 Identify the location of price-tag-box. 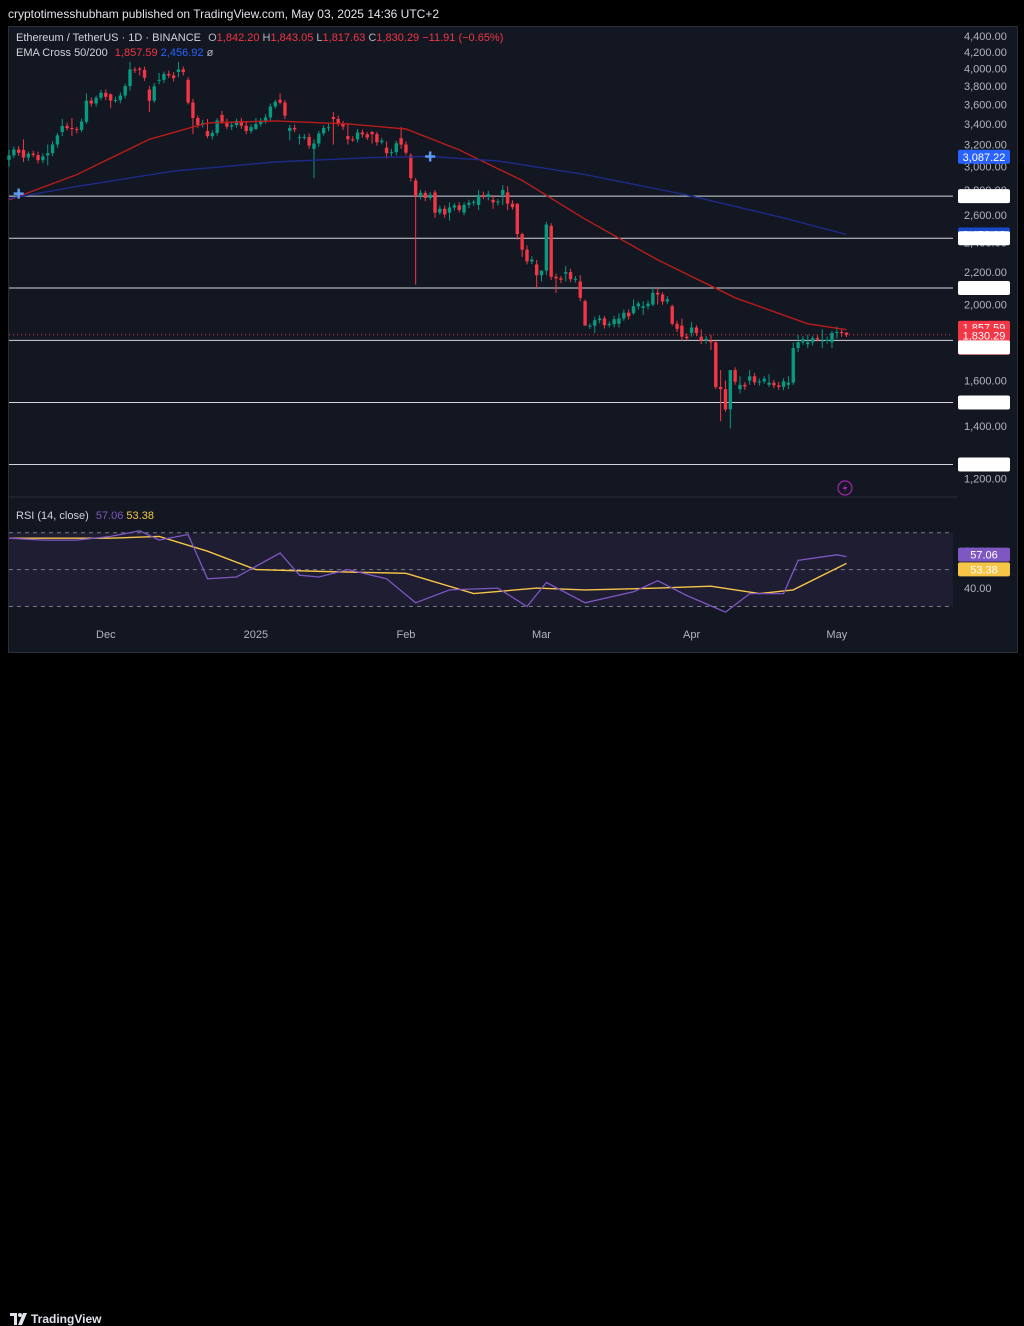
(984, 402).